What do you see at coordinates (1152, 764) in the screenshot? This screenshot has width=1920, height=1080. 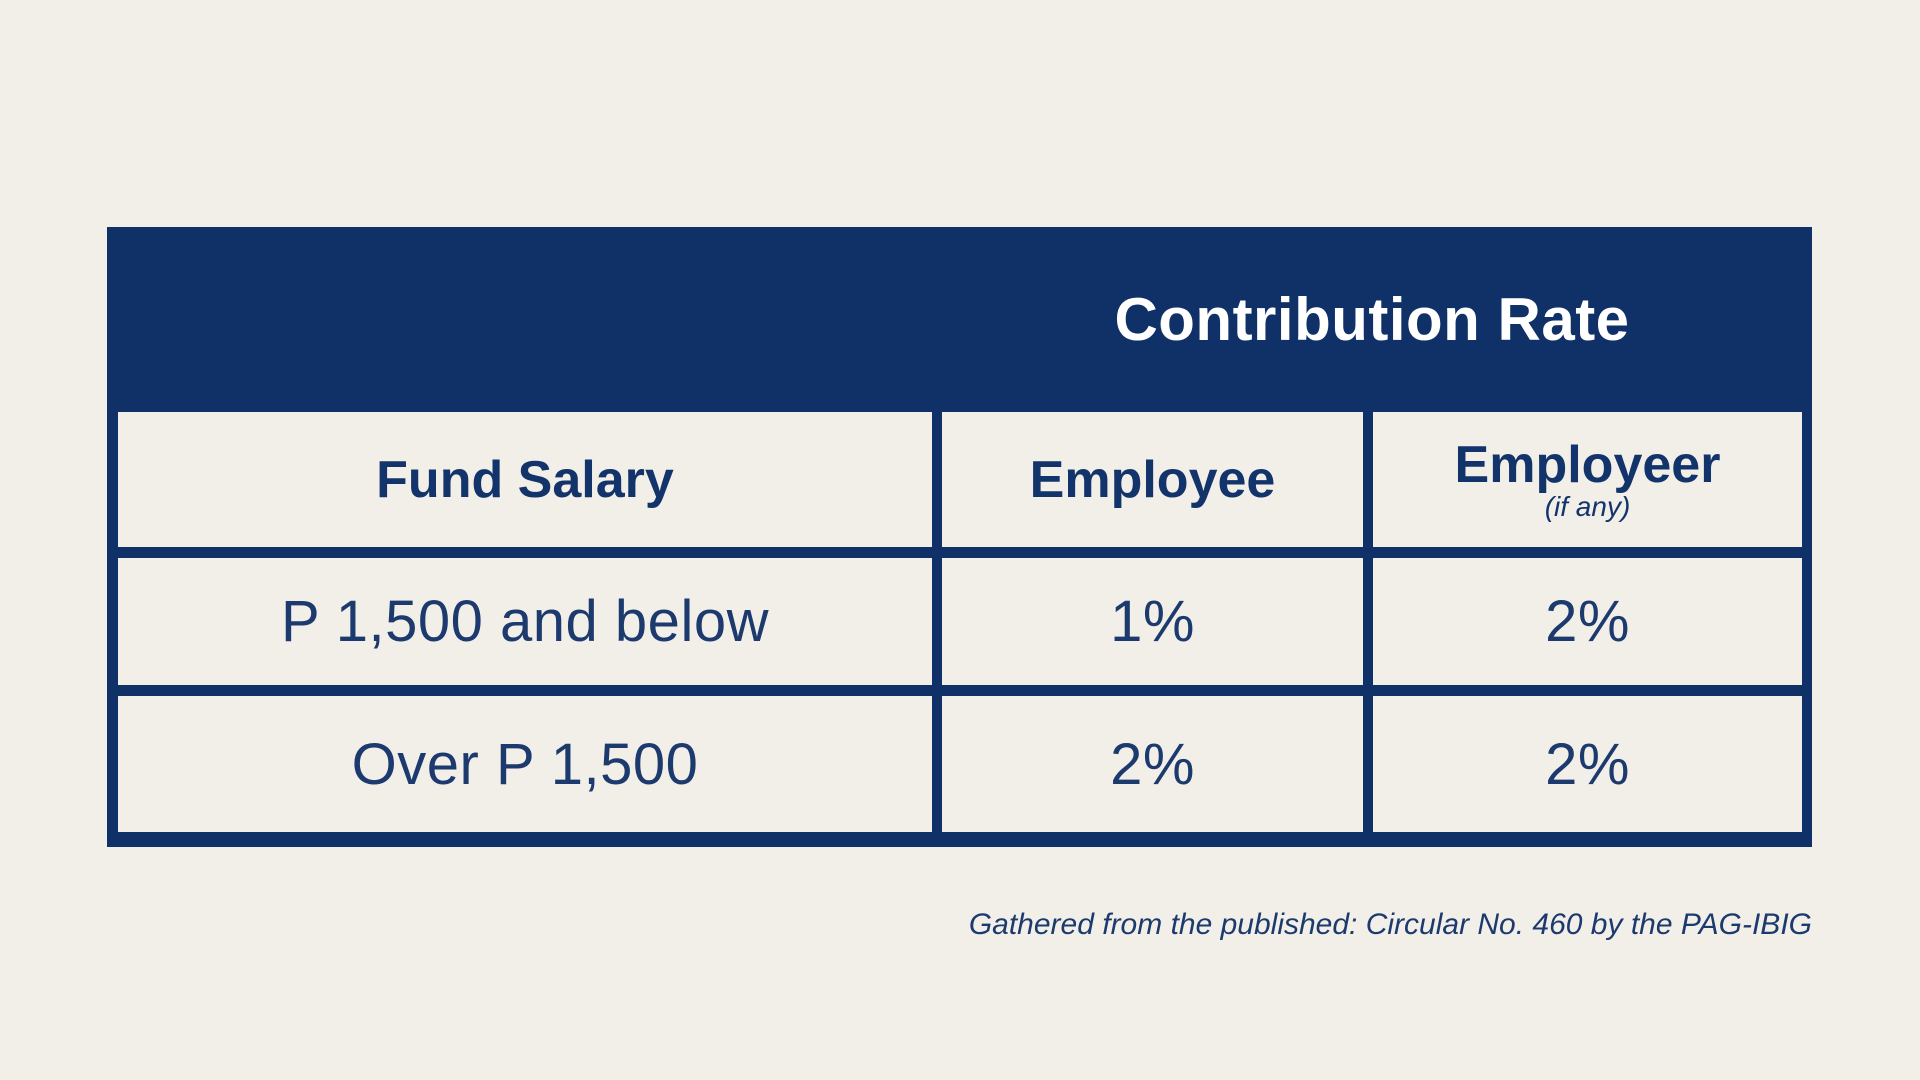 I see `cell-row2-employee-rate: 2%` at bounding box center [1152, 764].